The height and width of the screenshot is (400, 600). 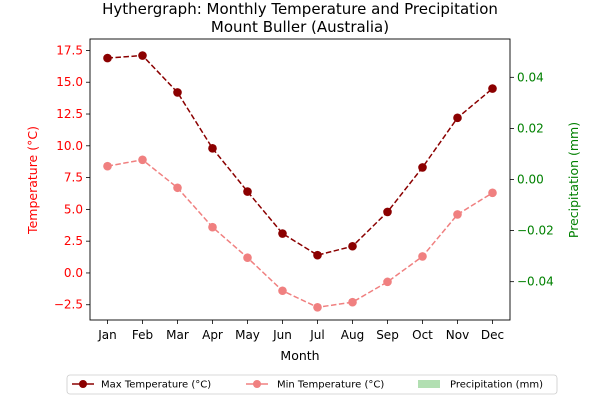 What do you see at coordinates (535, 231) in the screenshot?
I see `y-right-tick-label: −0.02` at bounding box center [535, 231].